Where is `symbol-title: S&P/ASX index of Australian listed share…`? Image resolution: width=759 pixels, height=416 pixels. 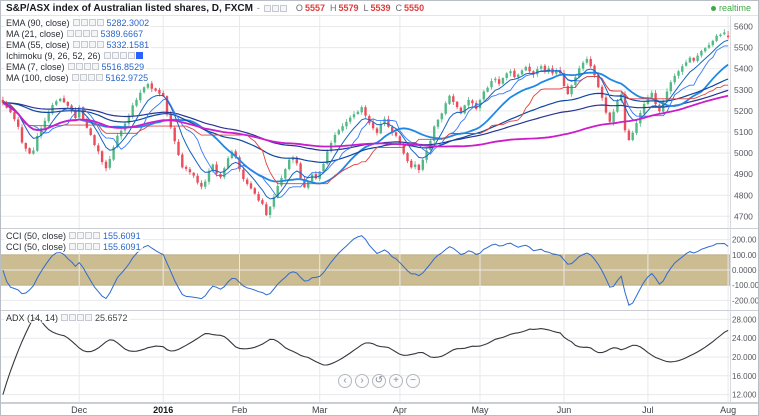 symbol-title: S&P/ASX index of Australian listed share… is located at coordinates (129, 8).